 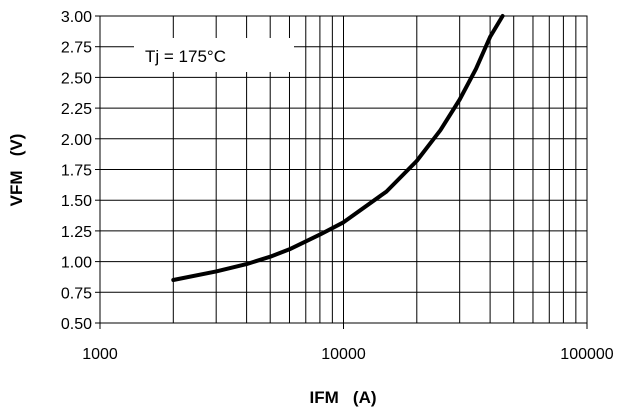 I want to click on y-tick-label: 1.00, so click(x=76, y=263).